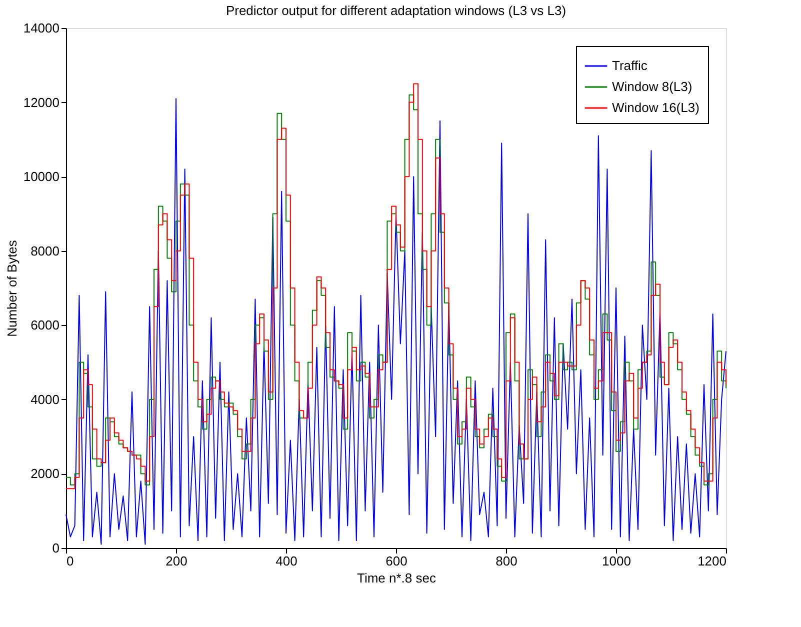 This screenshot has width=801, height=627. Describe the element at coordinates (12, 288) in the screenshot. I see `y-axis-title: Number of Bytes` at that location.